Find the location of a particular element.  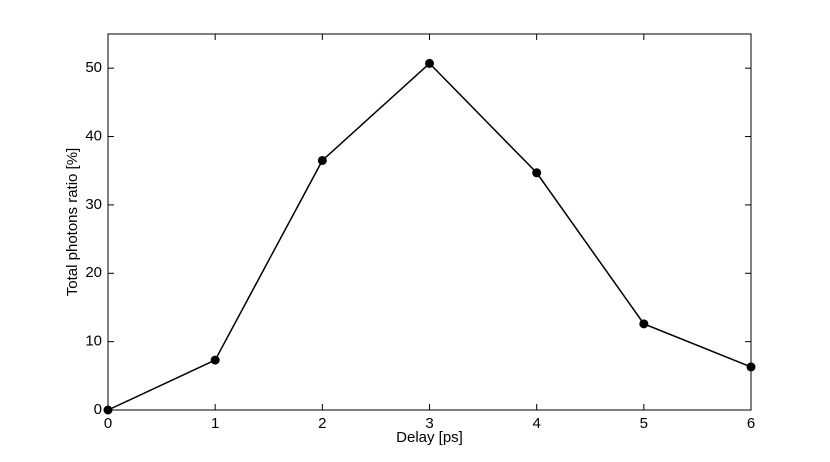

y-tick-label: 50 is located at coordinates (93, 67).